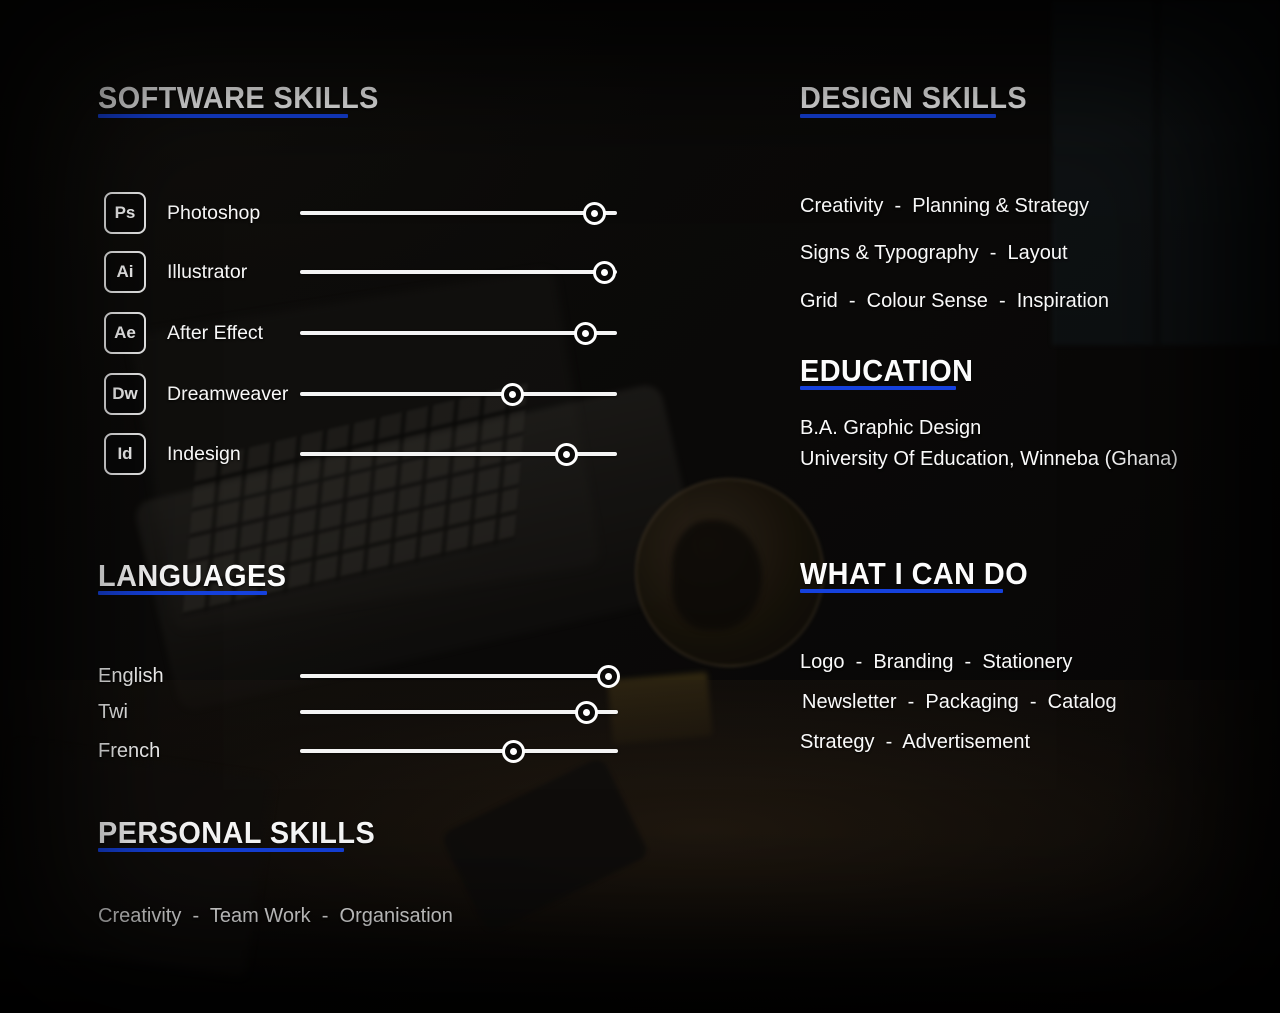 The image size is (1280, 1013). What do you see at coordinates (136, 860) in the screenshot?
I see `background-notebook` at bounding box center [136, 860].